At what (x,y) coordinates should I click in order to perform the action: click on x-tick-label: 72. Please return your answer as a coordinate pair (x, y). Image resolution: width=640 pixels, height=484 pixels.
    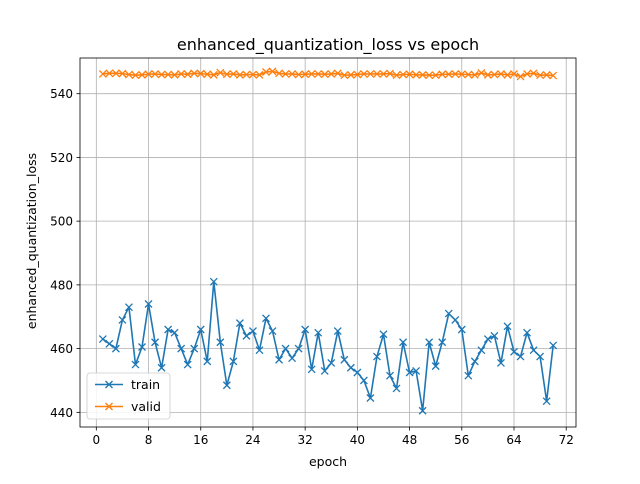
    Looking at the image, I should click on (566, 440).